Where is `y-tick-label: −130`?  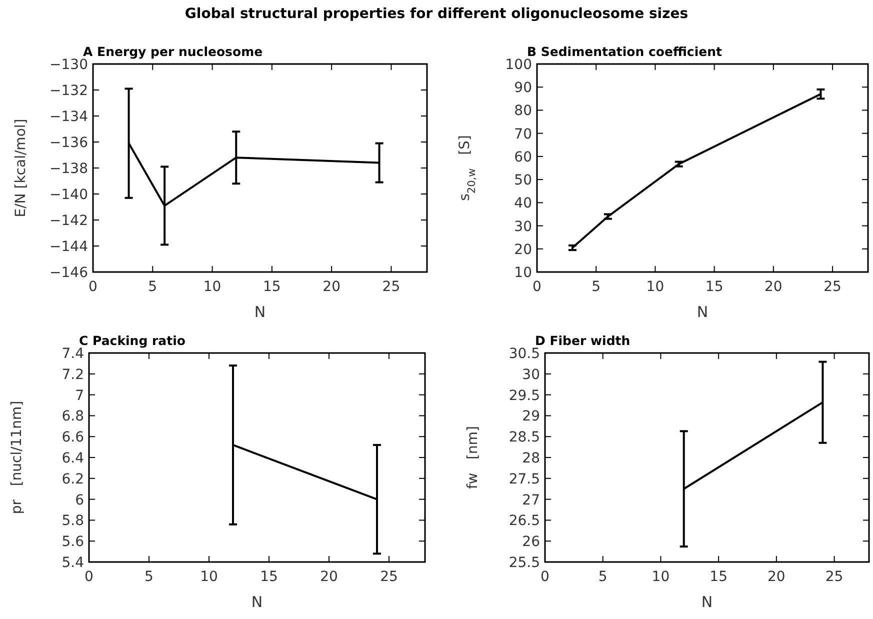
y-tick-label: −130 is located at coordinates (69, 65).